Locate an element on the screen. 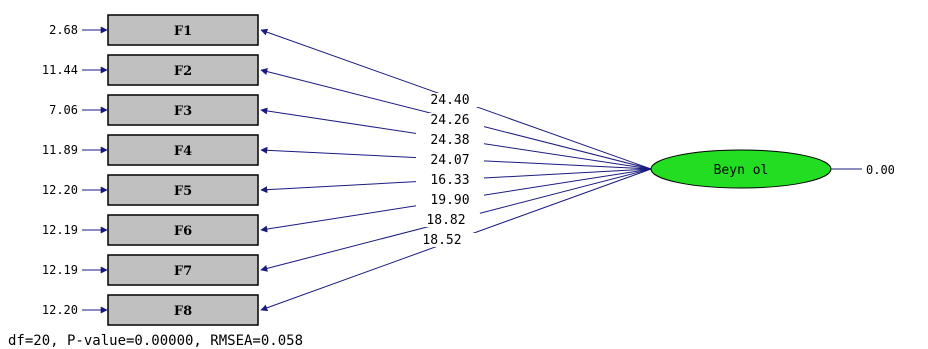  observed-variable-label: F6 is located at coordinates (183, 231).